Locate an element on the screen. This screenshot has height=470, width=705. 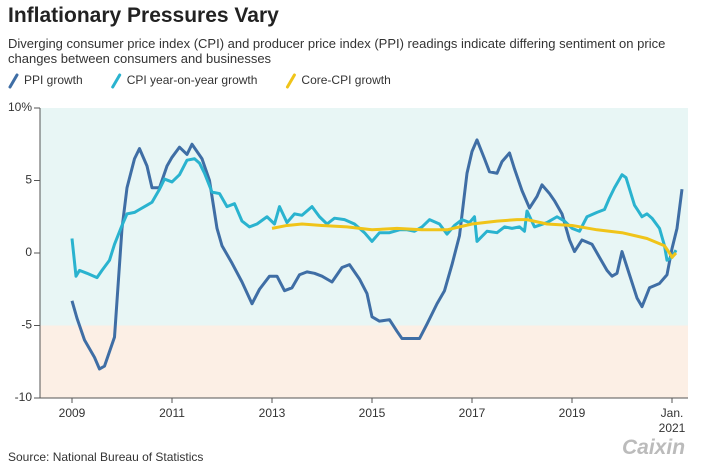
x-tick-label: 2017 is located at coordinates (472, 413).